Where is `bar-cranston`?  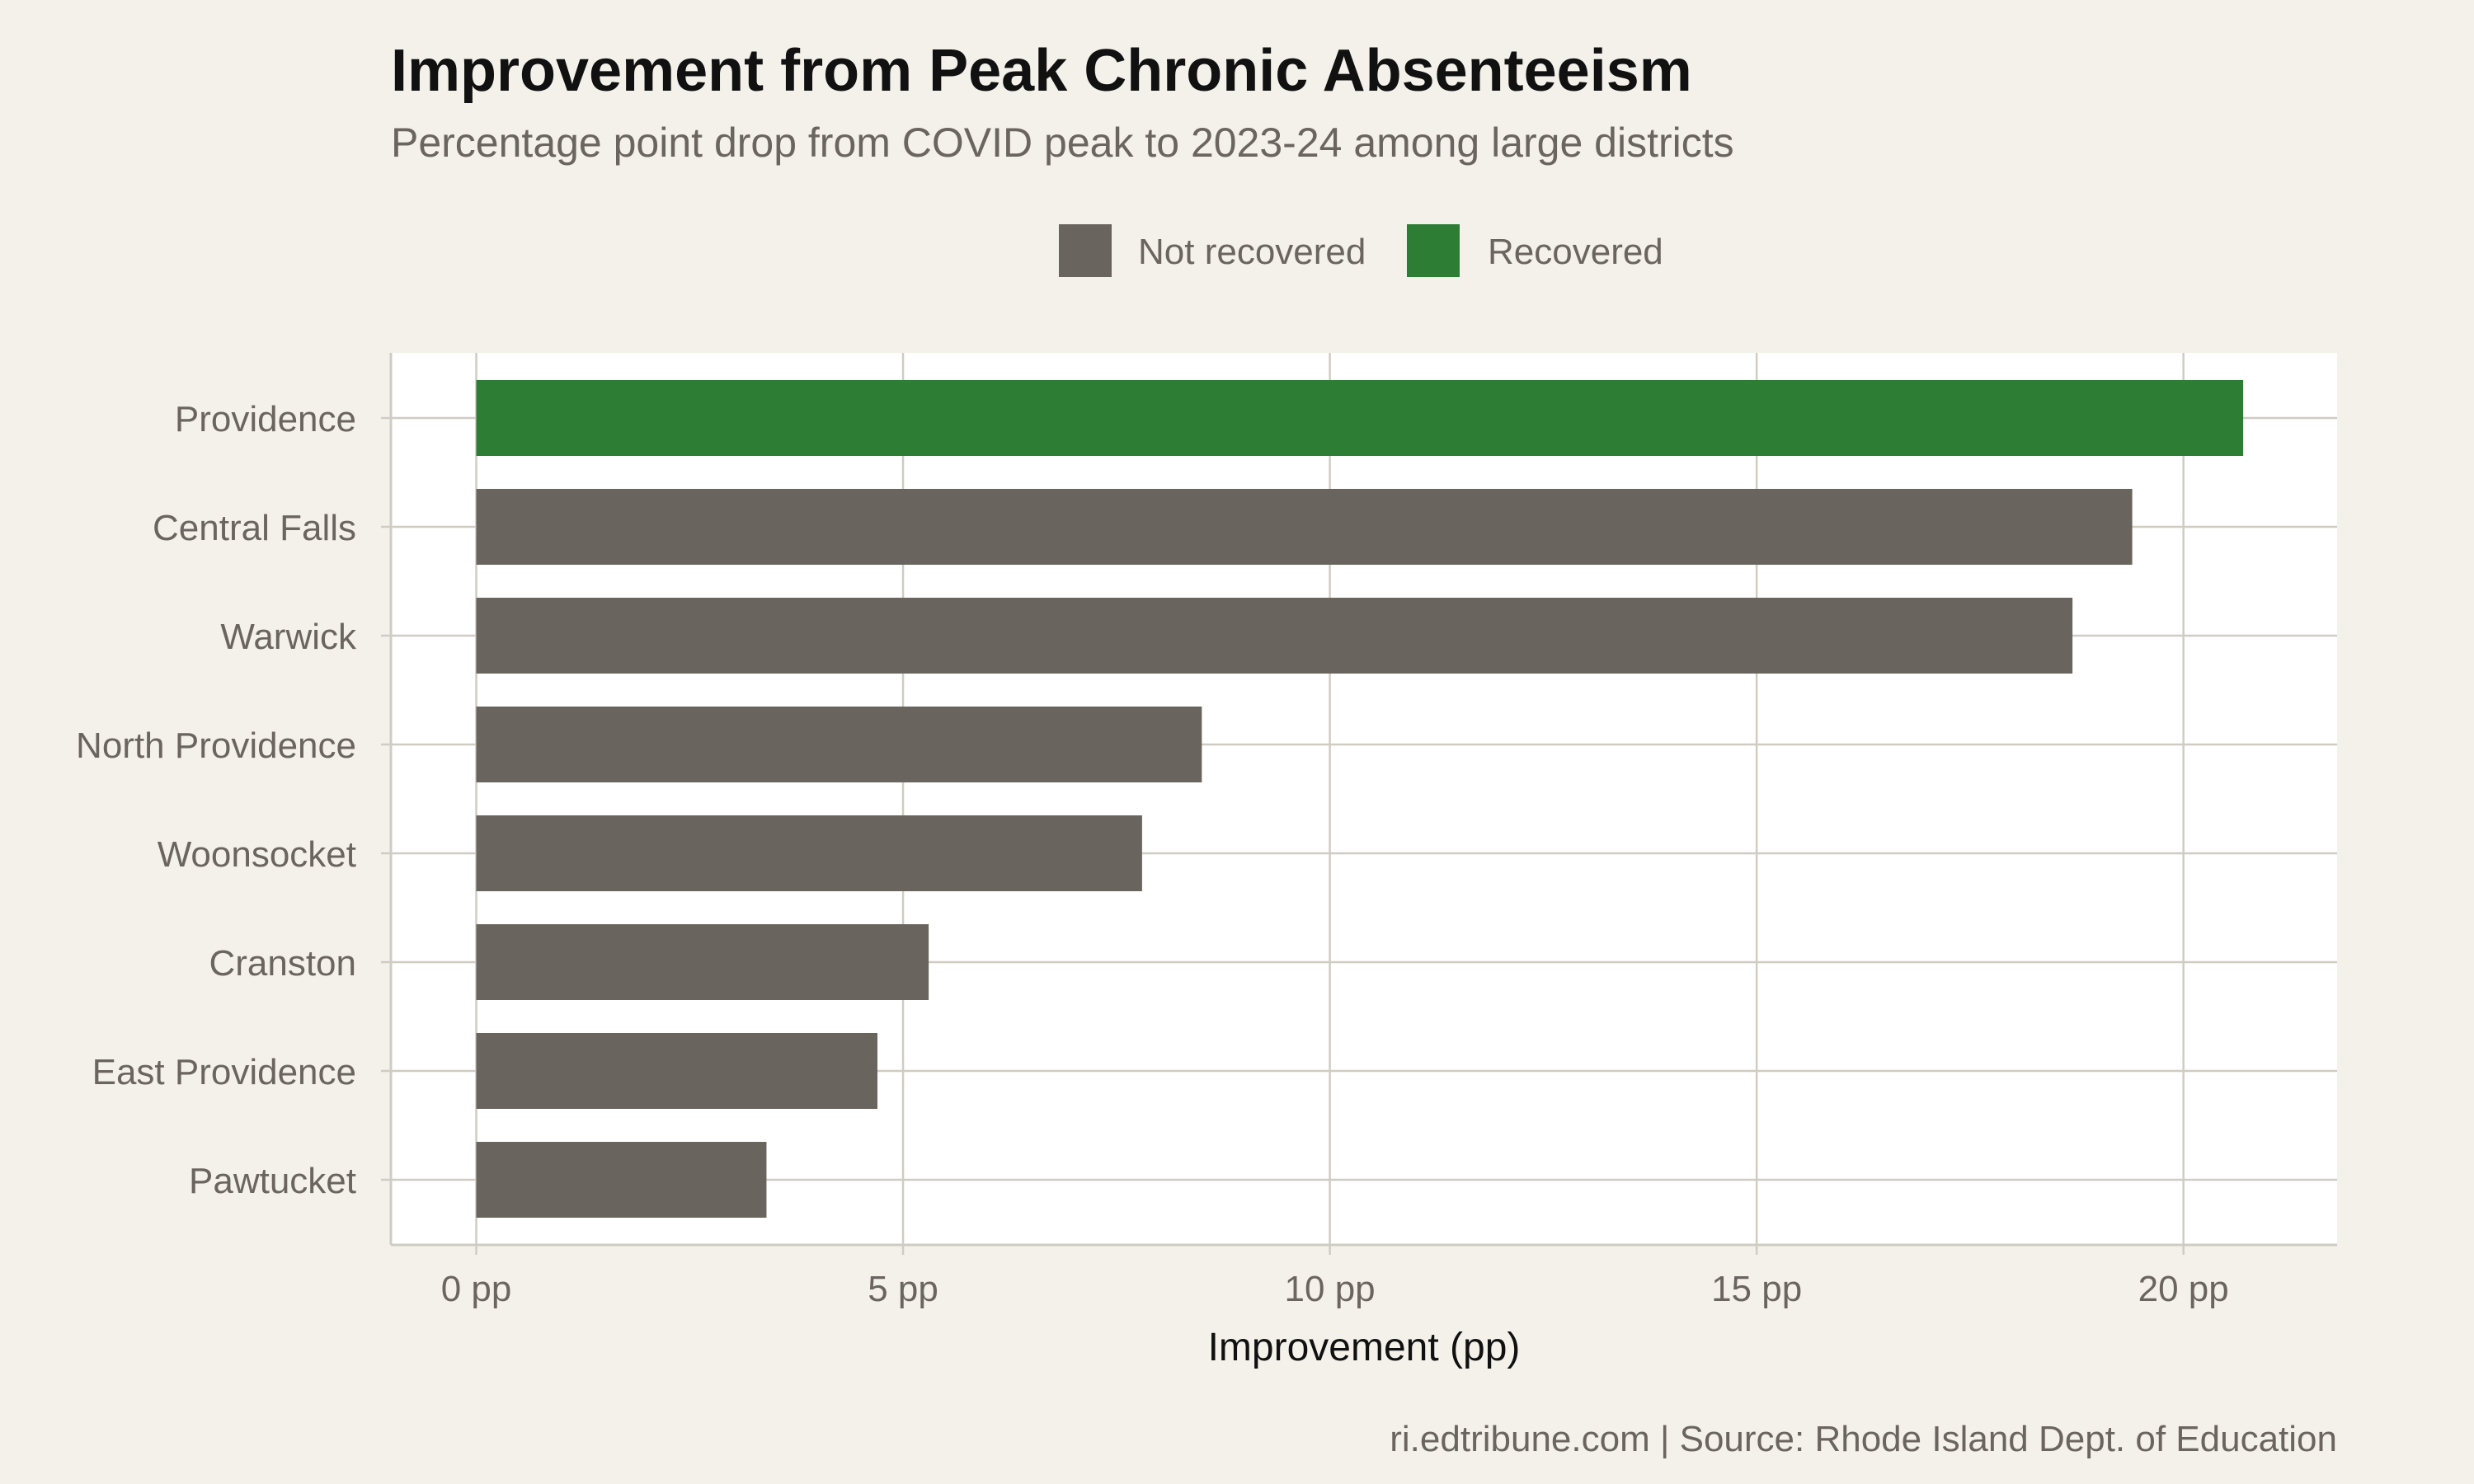
bar-cranston is located at coordinates (702, 962).